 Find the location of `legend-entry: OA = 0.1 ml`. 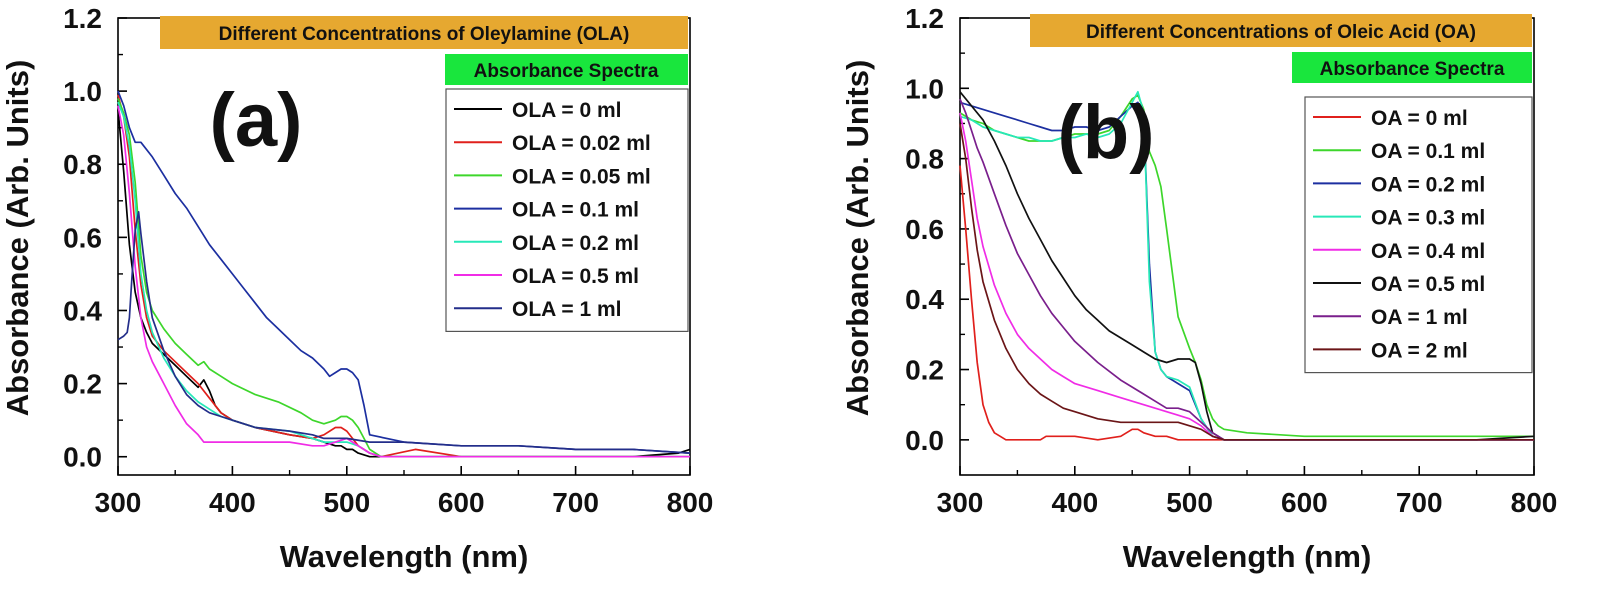

legend-entry: OA = 0.1 ml is located at coordinates (1428, 151).